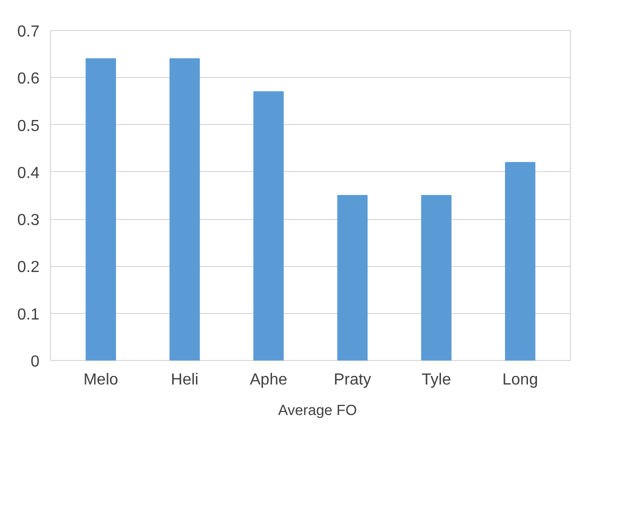 The width and height of the screenshot is (642, 519). I want to click on y-tick-label: 0.3, so click(28, 221).